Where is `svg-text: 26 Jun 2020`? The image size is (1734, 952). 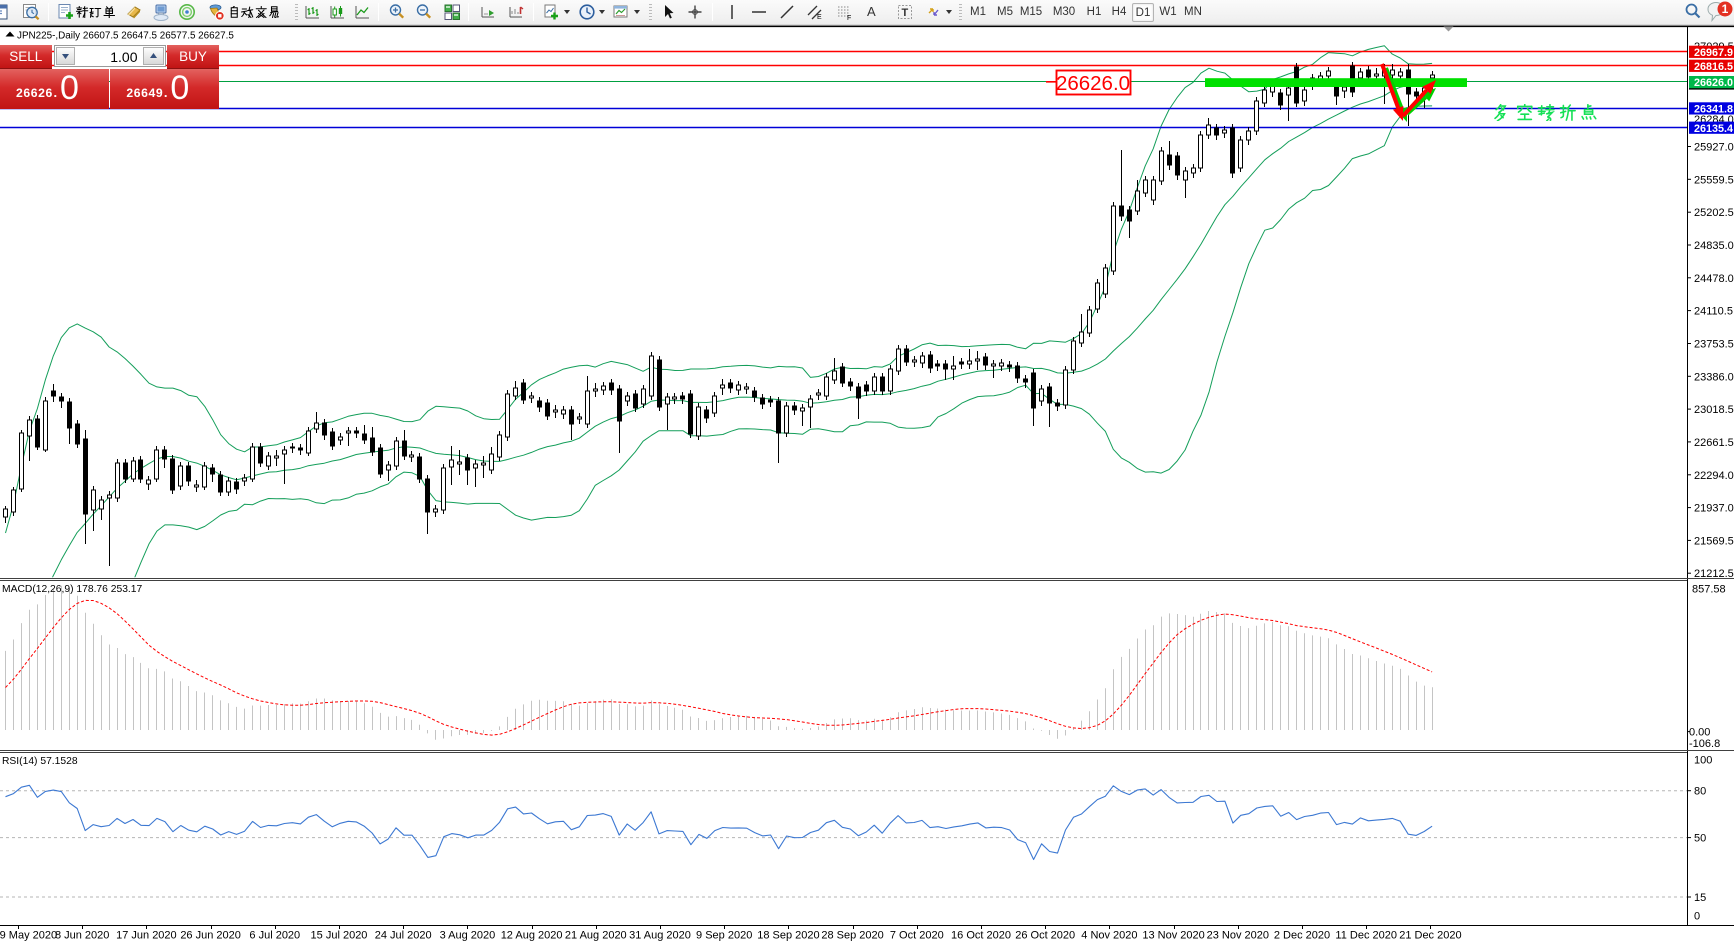 svg-text: 26 Jun 2020 is located at coordinates (210, 936).